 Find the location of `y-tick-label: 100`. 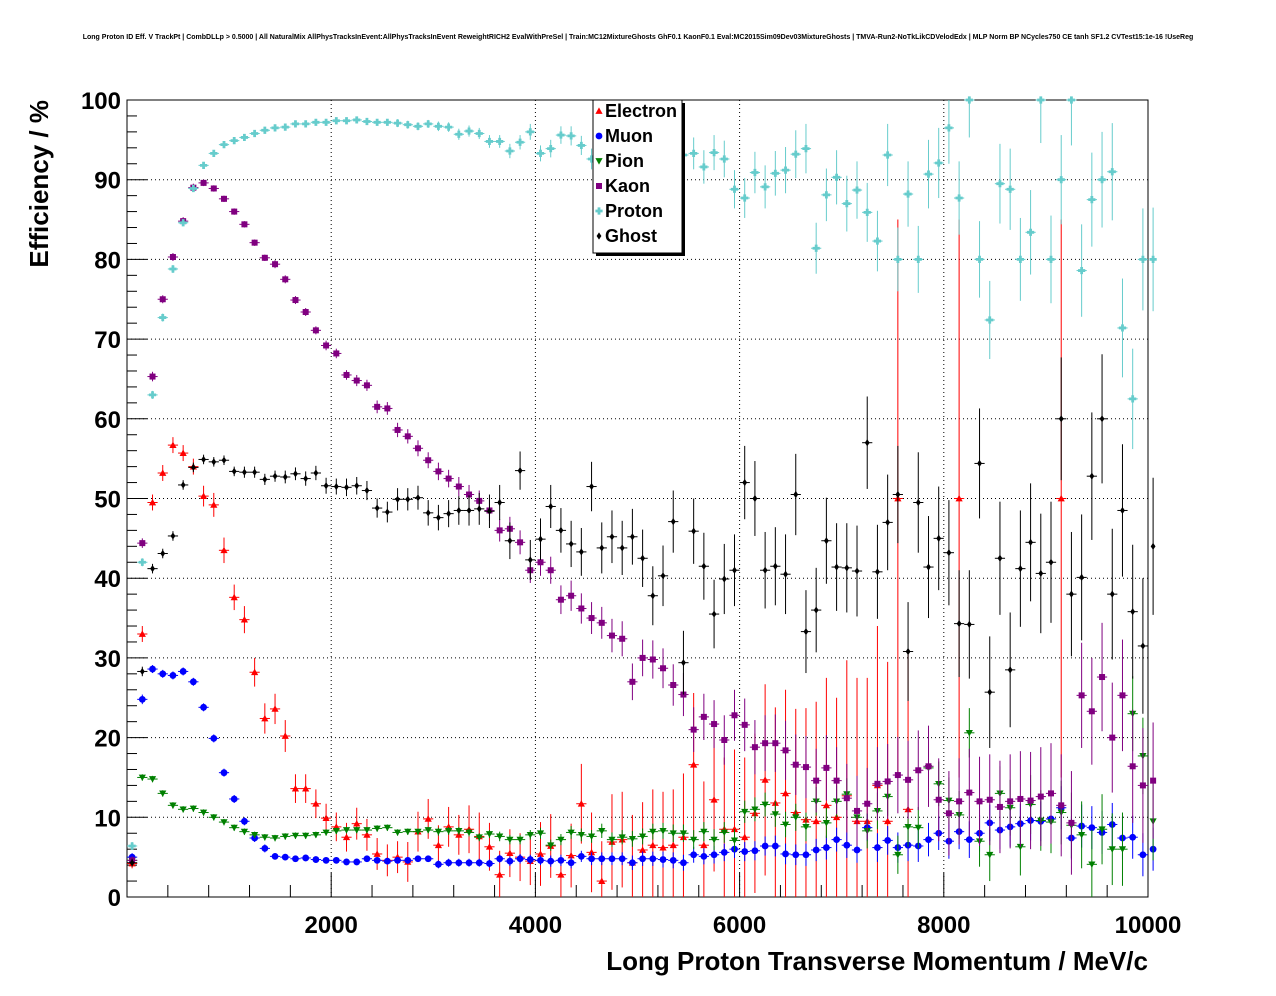

y-tick-label: 100 is located at coordinates (101, 101).